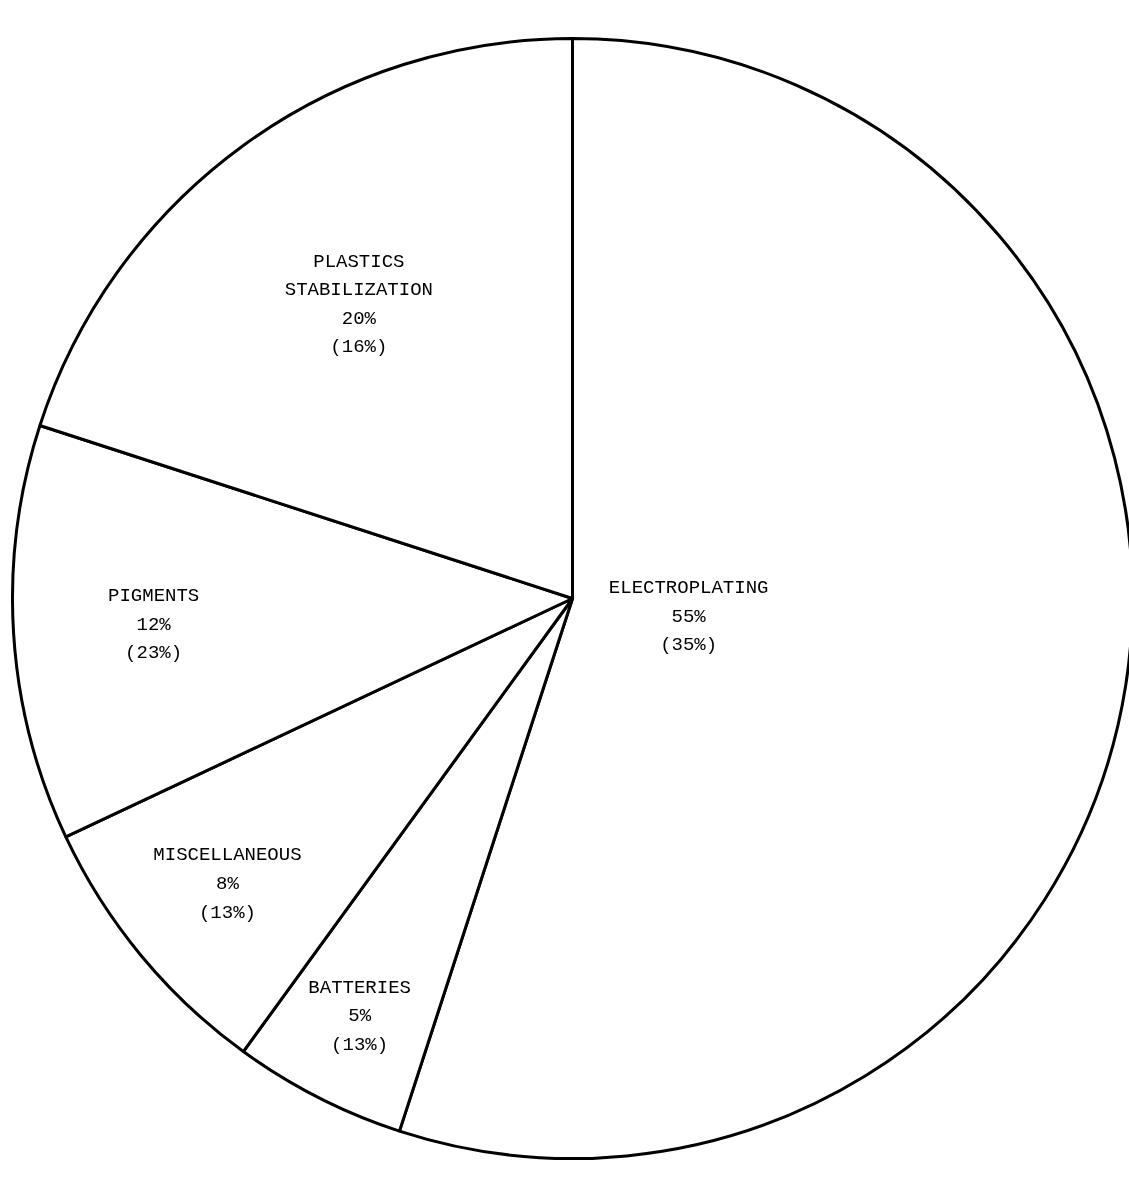  What do you see at coordinates (227, 855) in the screenshot?
I see `slice-label: MISCELLANEOUS` at bounding box center [227, 855].